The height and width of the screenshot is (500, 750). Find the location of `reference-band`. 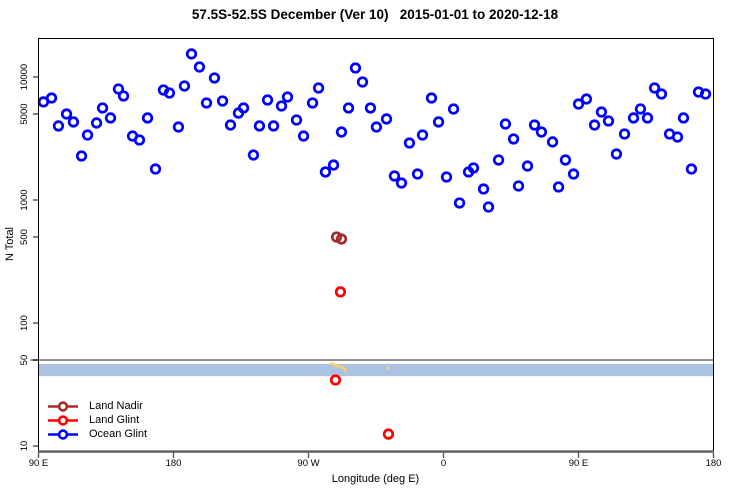

reference-band is located at coordinates (376, 370).